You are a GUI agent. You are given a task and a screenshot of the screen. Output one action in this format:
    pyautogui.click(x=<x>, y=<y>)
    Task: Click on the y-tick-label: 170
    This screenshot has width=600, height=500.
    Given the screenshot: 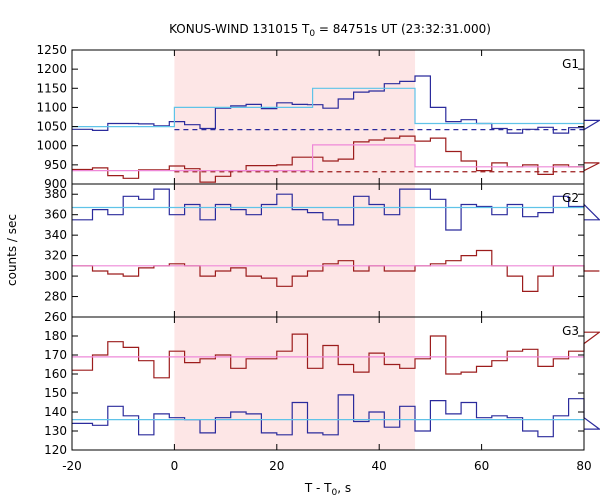 What is the action you would take?
    pyautogui.click(x=55, y=355)
    